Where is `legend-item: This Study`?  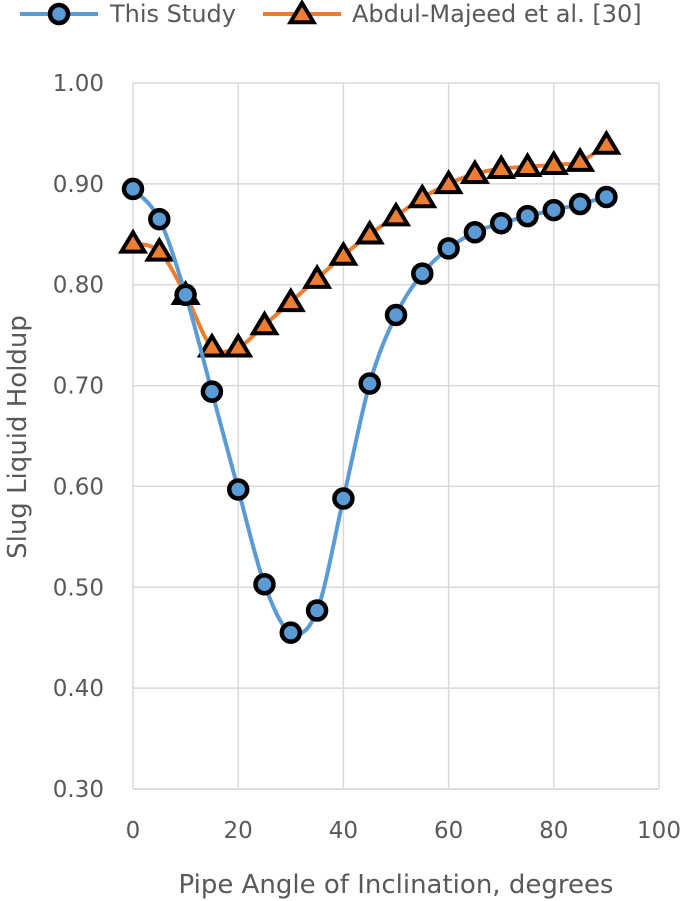 legend-item: This Study is located at coordinates (128, 14).